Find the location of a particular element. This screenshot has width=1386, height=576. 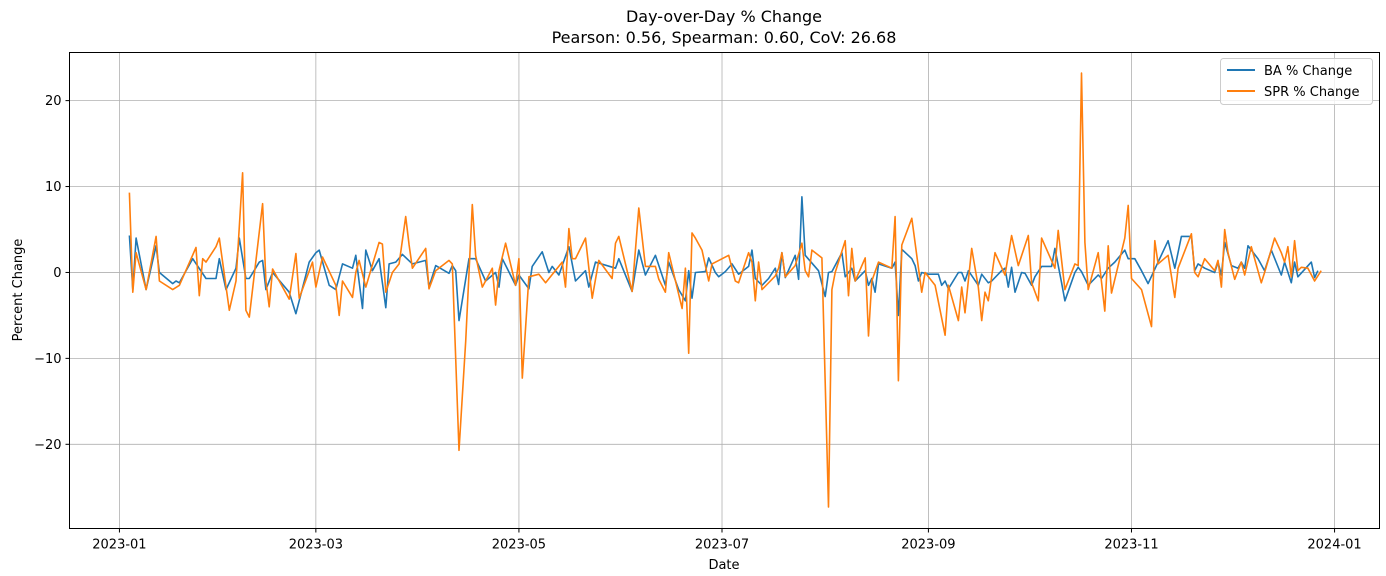

y-axis-label: Percent Change is located at coordinates (18, 290).